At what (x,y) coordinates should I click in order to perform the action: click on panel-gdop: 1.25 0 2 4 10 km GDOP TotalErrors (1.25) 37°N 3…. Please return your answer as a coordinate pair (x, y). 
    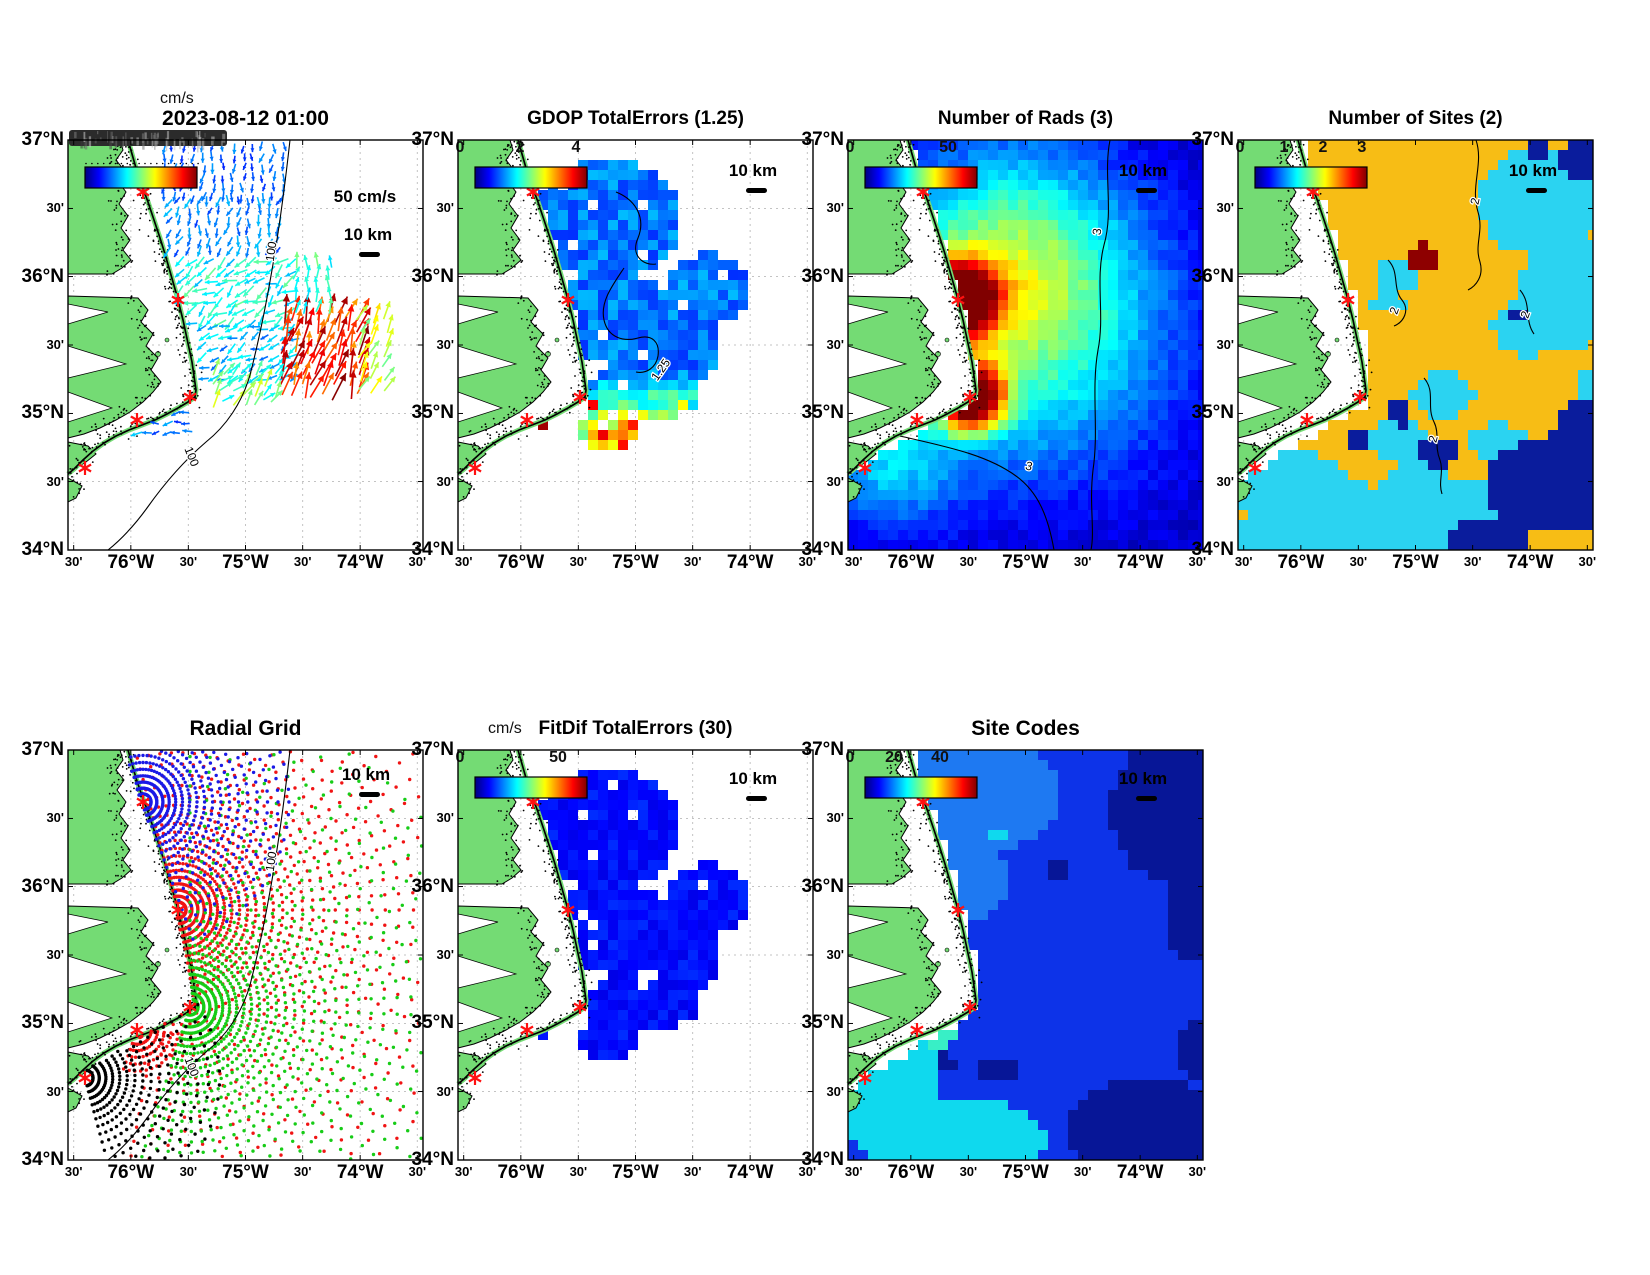
    Looking at the image, I should click on (614, 340).